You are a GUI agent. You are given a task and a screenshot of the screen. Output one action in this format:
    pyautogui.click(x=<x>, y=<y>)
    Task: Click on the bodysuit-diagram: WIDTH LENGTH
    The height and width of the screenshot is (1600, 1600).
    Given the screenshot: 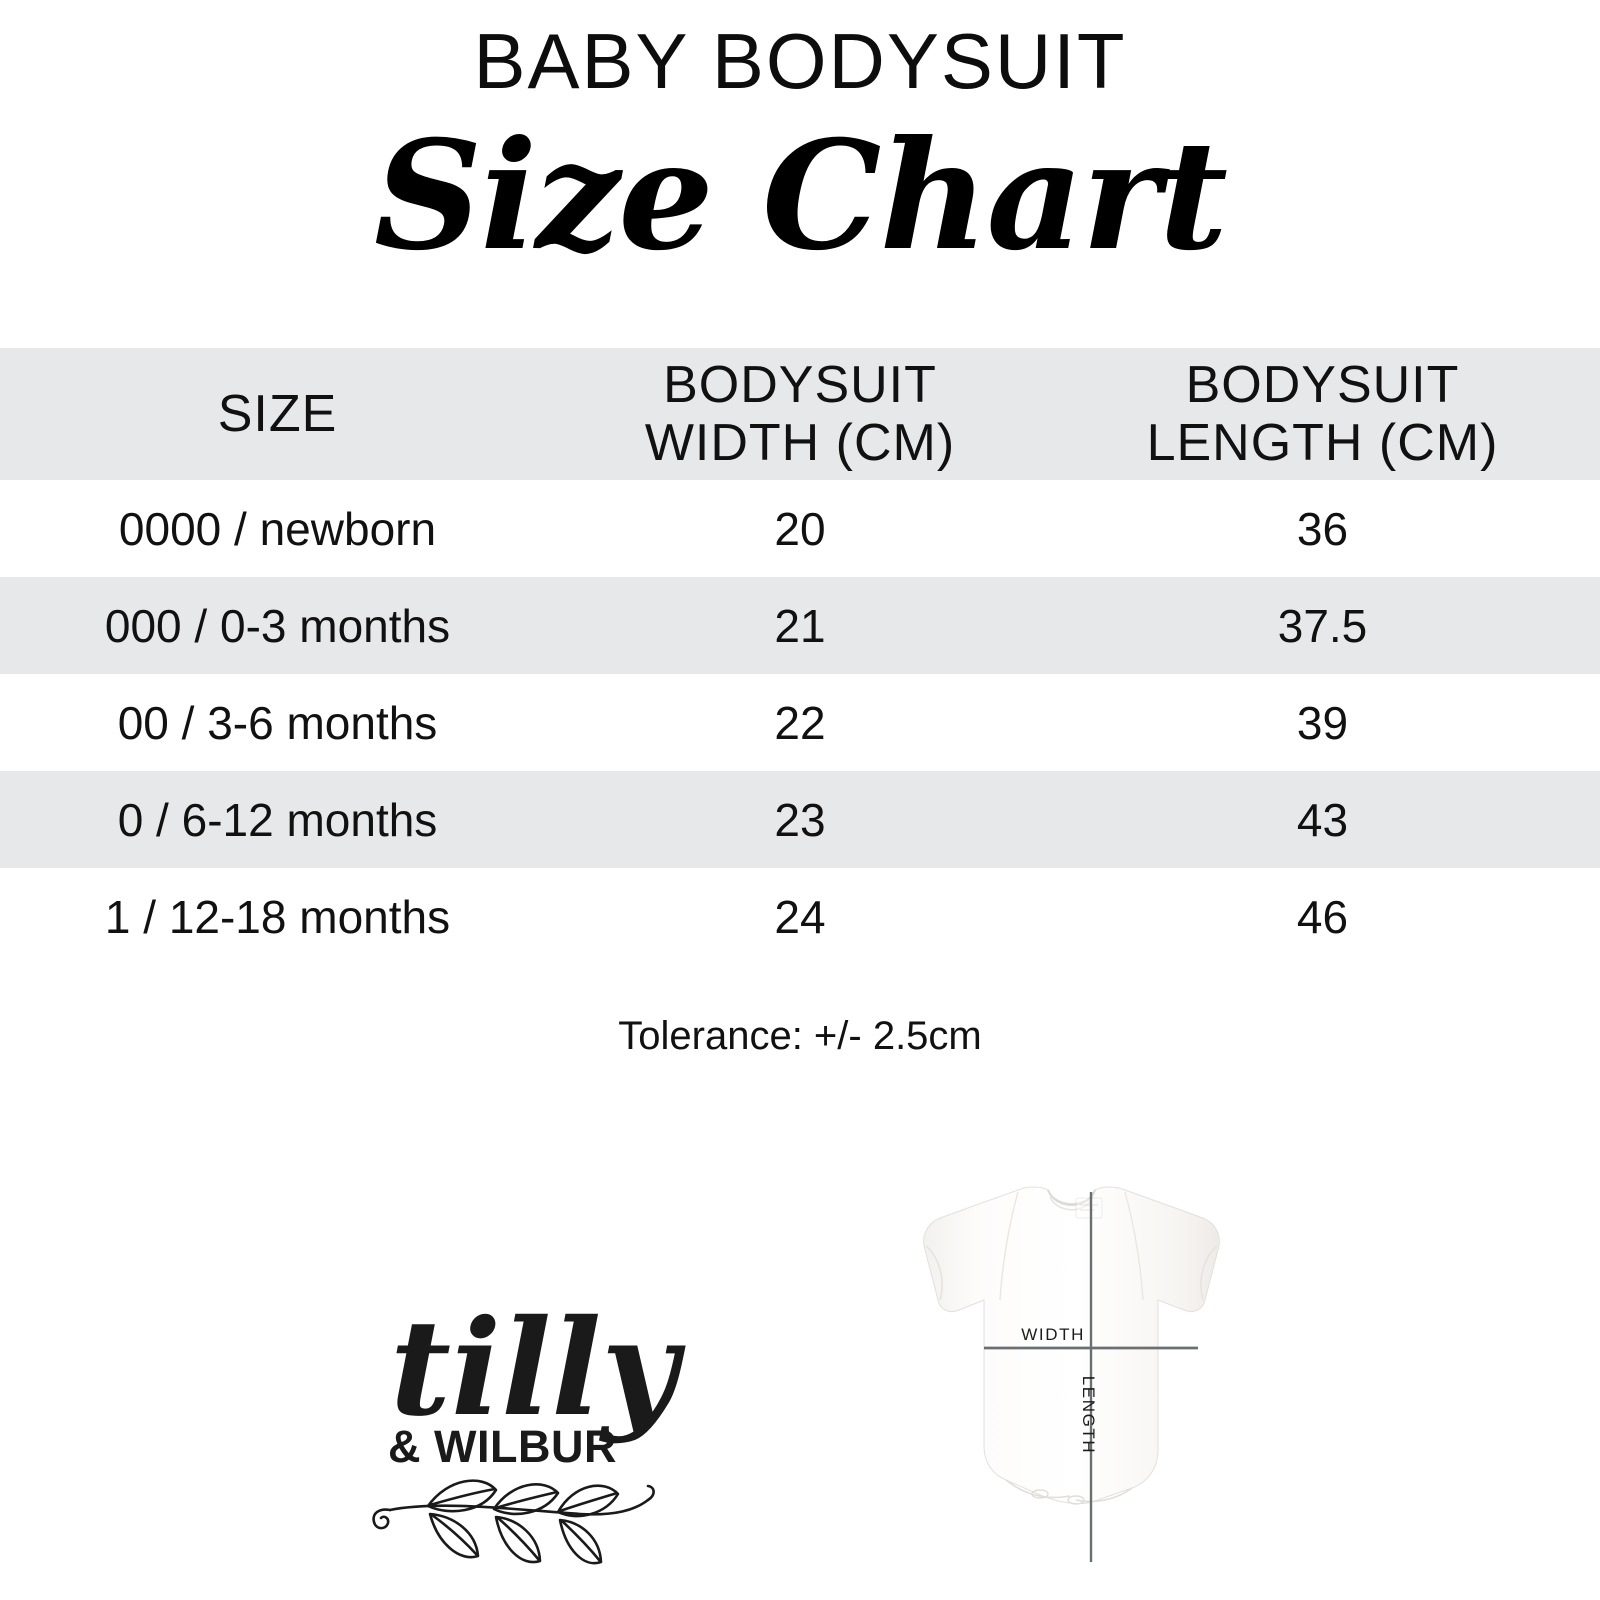 What is the action you would take?
    pyautogui.click(x=1080, y=1375)
    